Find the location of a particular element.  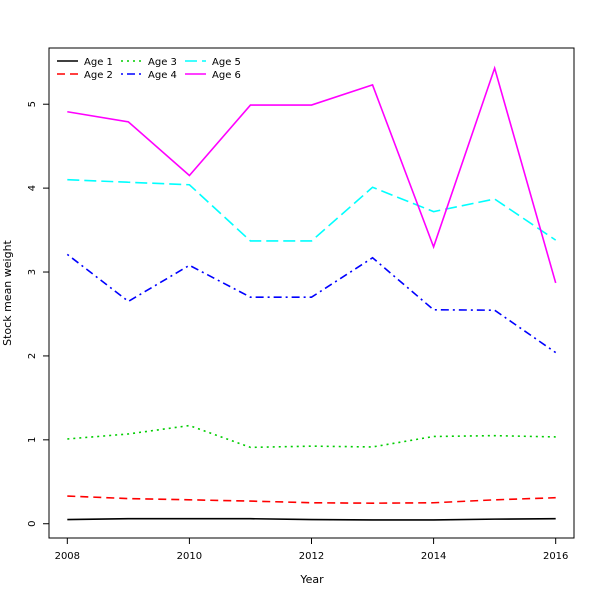

legend-label: Age 4 is located at coordinates (162, 75).